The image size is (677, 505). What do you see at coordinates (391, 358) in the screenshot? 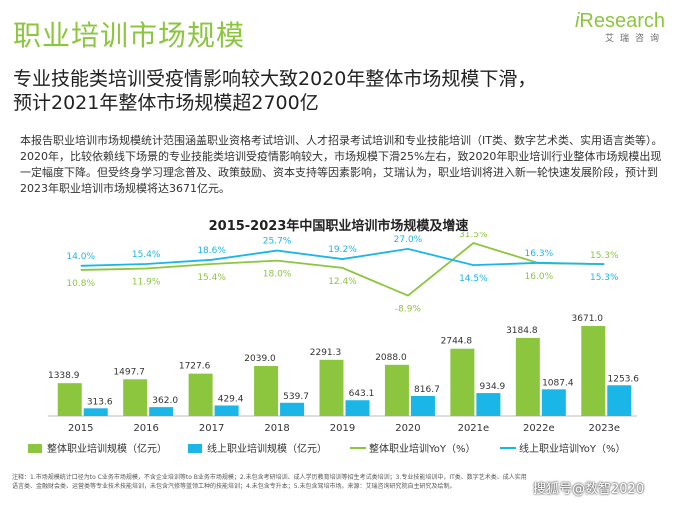
I see `label-total-2020: 2088.0` at bounding box center [391, 358].